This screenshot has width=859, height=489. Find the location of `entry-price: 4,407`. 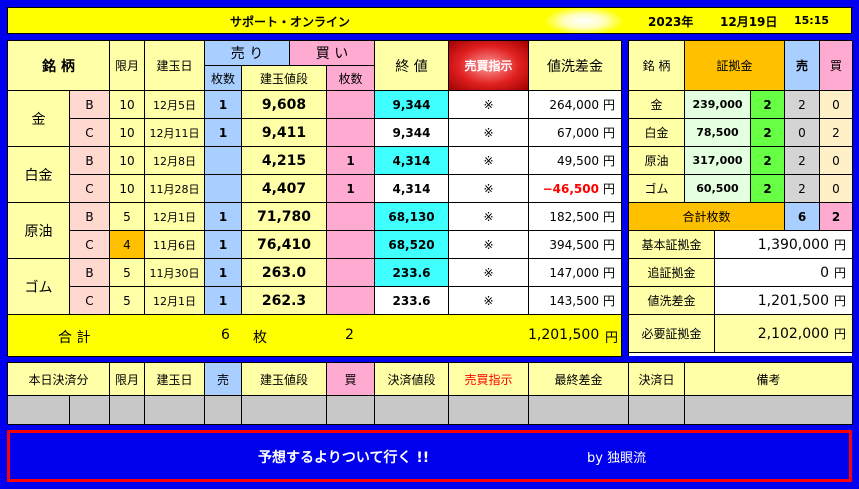

entry-price: 4,407 is located at coordinates (284, 189).